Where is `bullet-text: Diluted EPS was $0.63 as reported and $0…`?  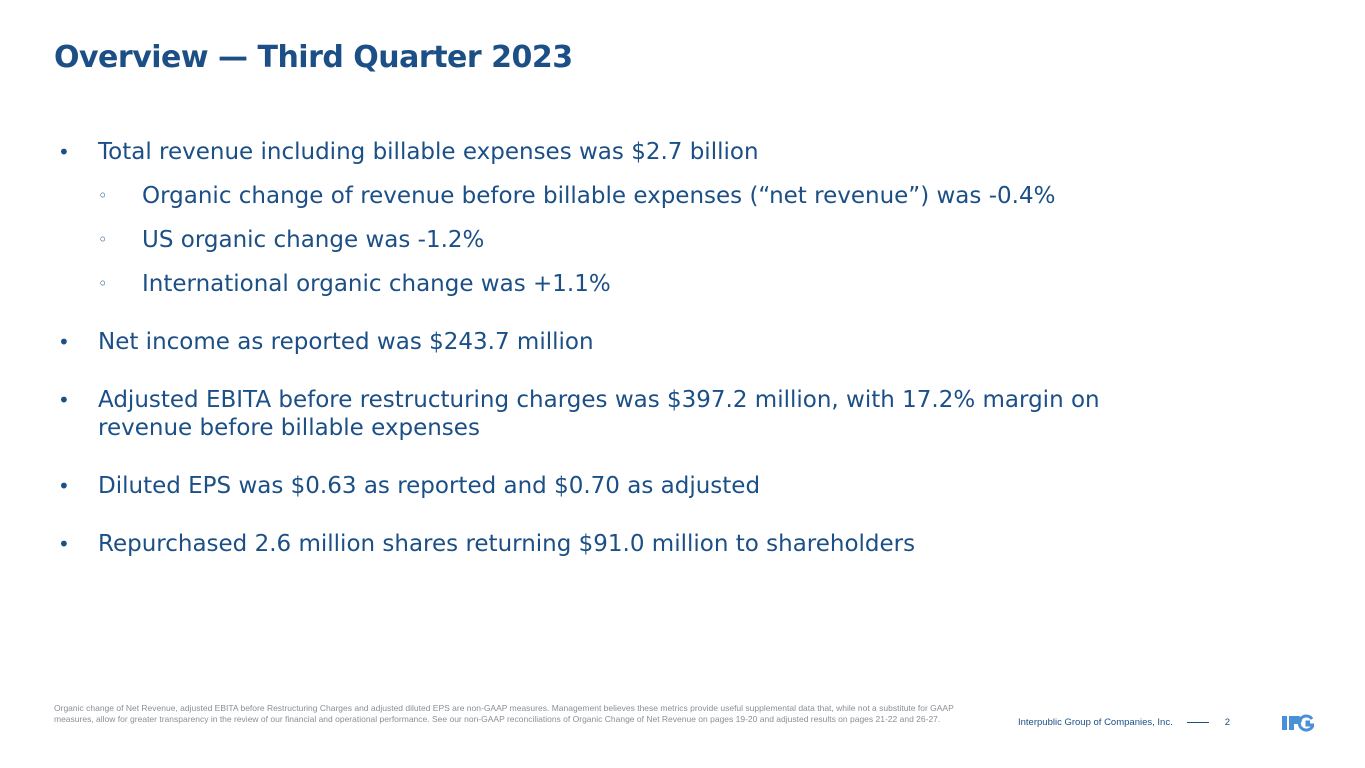 bullet-text: Diluted EPS was $0.63 as reported and $0… is located at coordinates (429, 486).